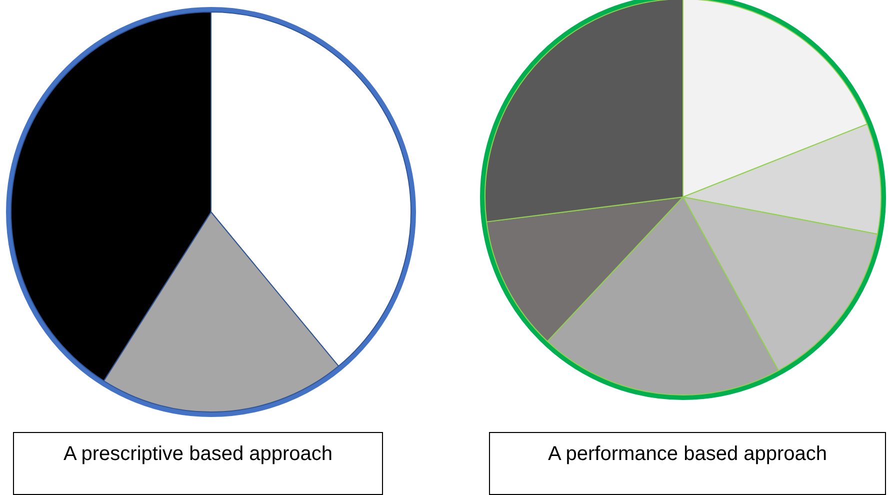 Image resolution: width=890 pixels, height=495 pixels. What do you see at coordinates (687, 463) in the screenshot?
I see `text: A performance based approach` at bounding box center [687, 463].